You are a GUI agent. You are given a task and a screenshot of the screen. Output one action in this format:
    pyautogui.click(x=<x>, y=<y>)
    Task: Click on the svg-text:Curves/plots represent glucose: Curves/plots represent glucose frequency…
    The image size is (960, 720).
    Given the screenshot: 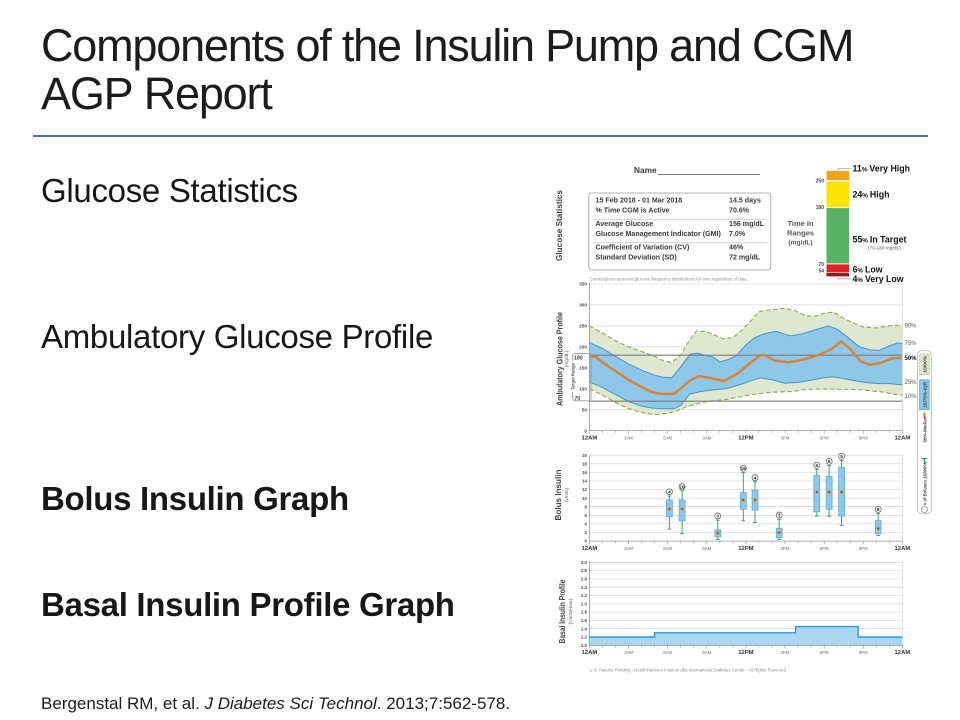 What is the action you would take?
    pyautogui.click(x=669, y=278)
    